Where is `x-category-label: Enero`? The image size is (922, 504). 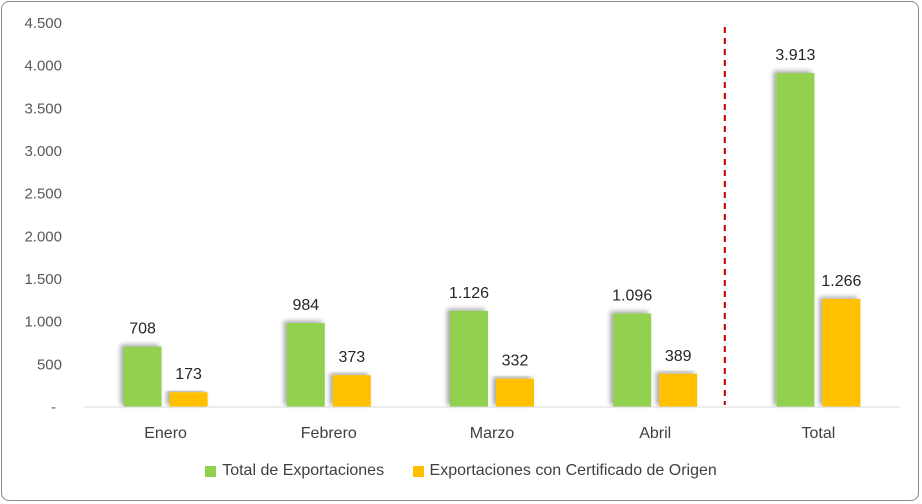
x-category-label: Enero is located at coordinates (165, 433).